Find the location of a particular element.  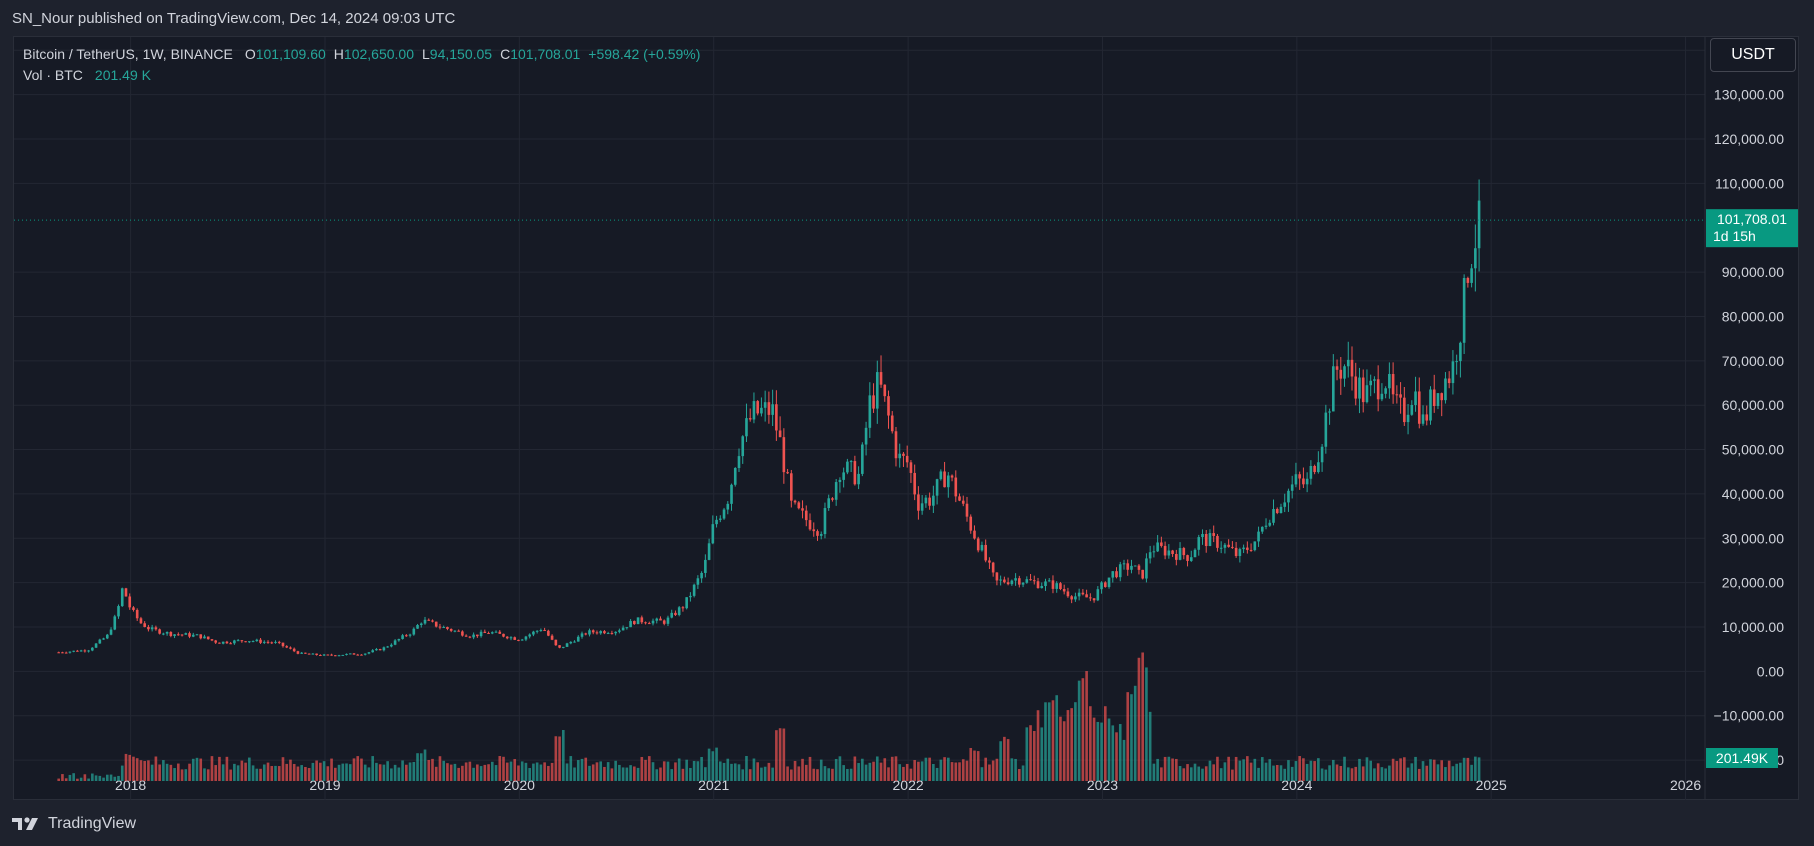

y-tick-label: −10,000.00 is located at coordinates (1749, 716).